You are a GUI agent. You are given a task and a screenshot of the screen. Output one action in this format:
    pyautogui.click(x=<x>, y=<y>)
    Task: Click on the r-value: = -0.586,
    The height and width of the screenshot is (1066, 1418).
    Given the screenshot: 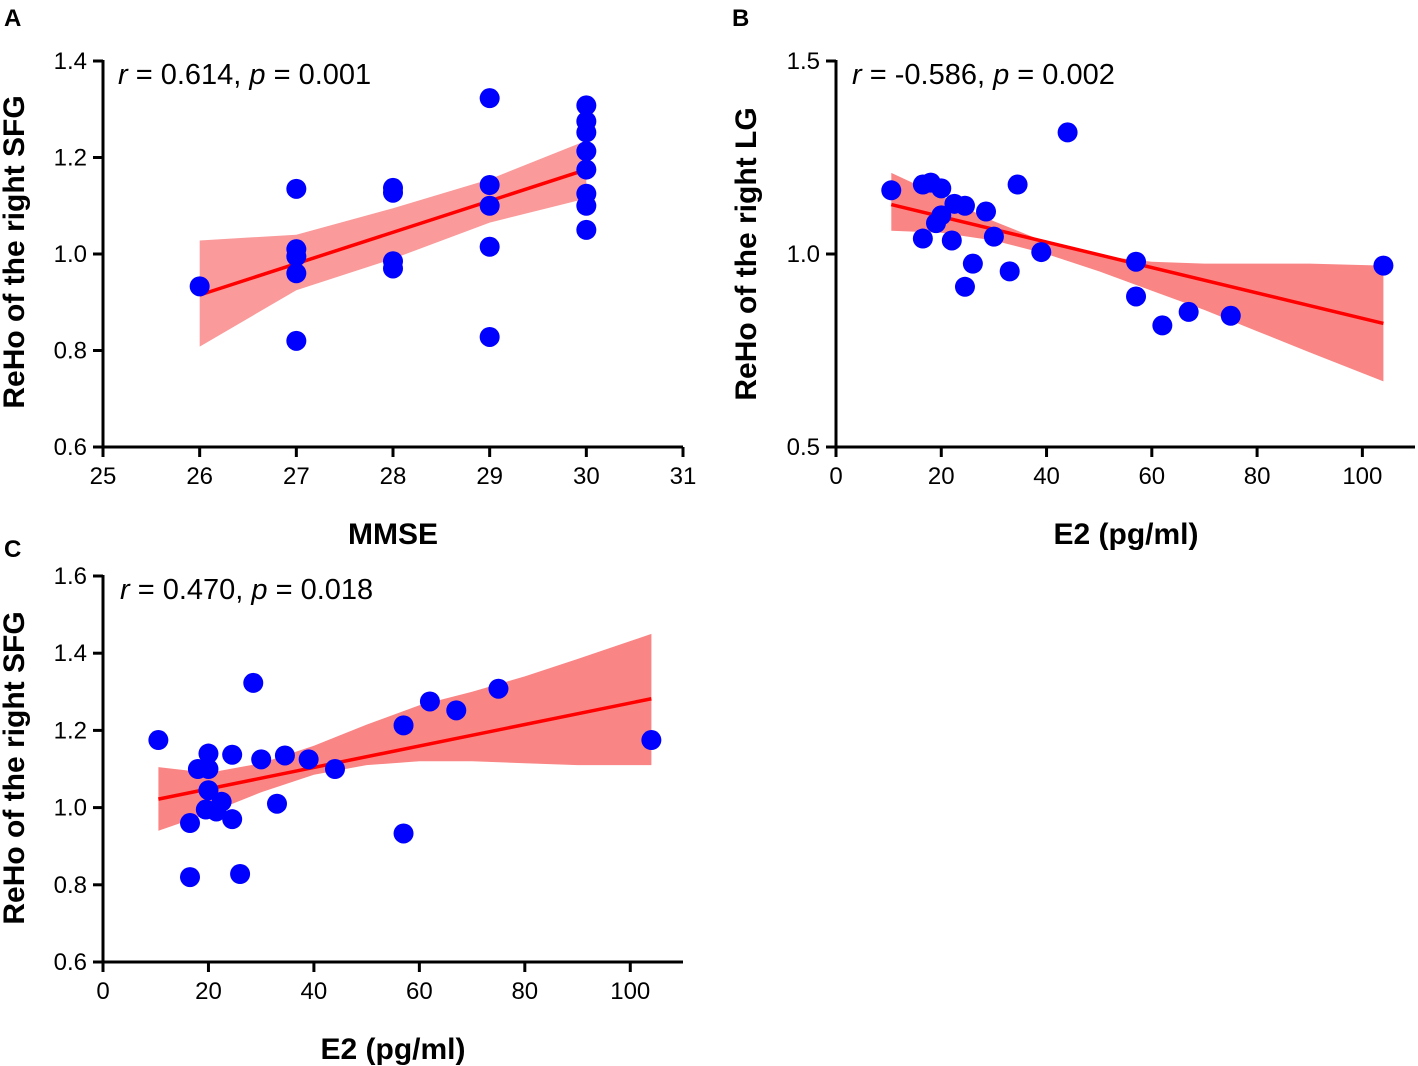 What is the action you would take?
    pyautogui.click(x=927, y=75)
    